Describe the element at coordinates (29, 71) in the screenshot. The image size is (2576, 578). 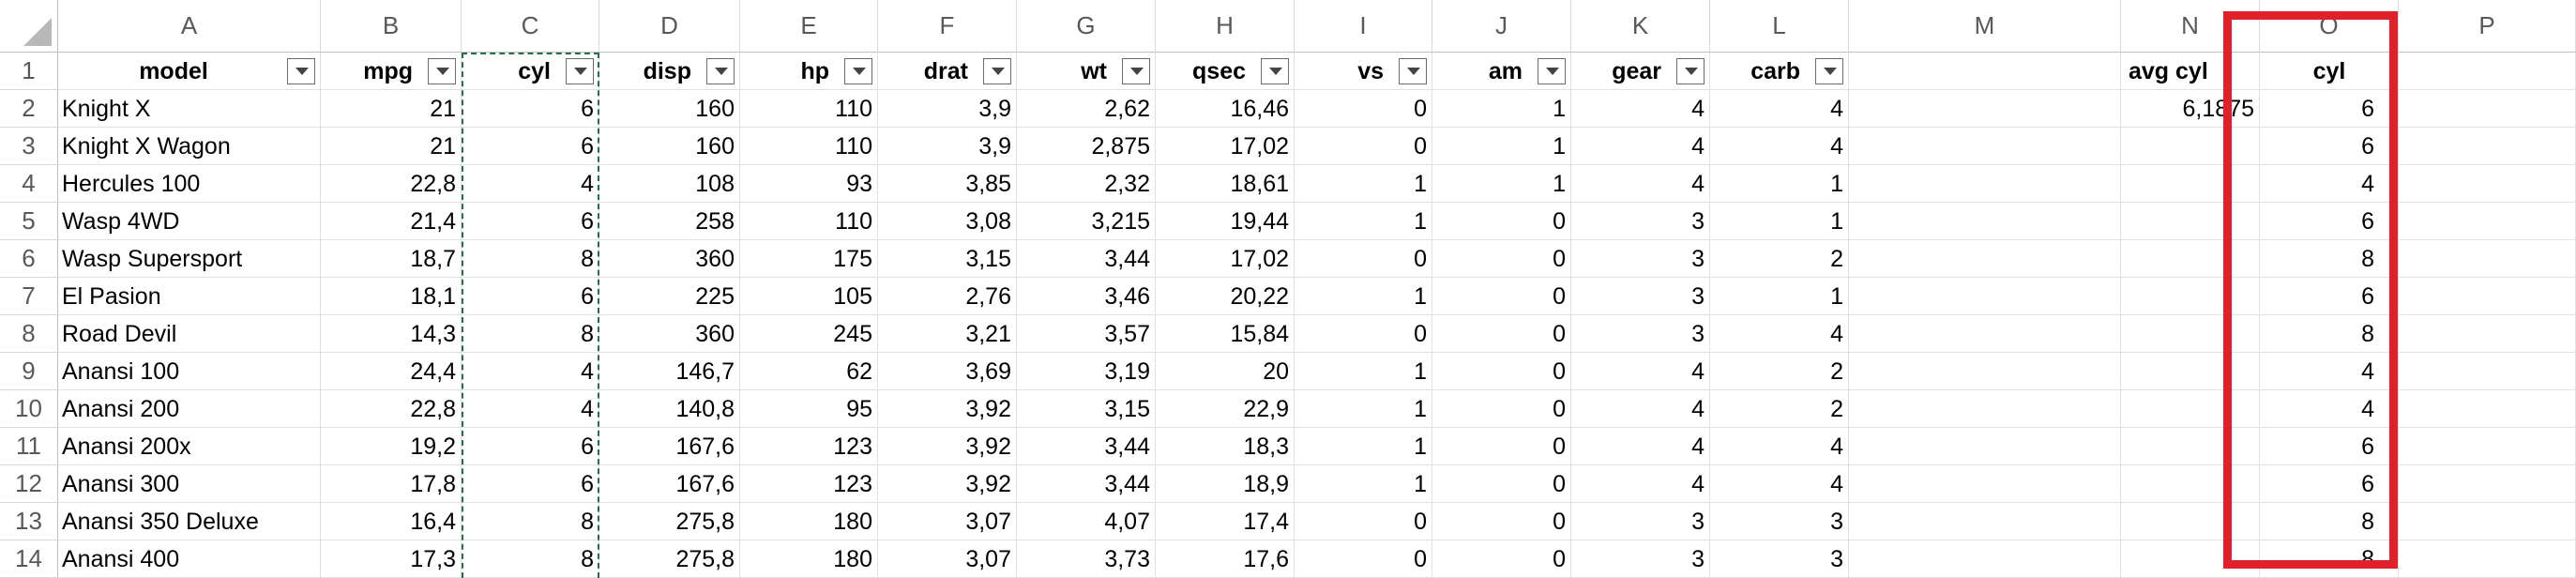
I see `row-header-1: 1` at that location.